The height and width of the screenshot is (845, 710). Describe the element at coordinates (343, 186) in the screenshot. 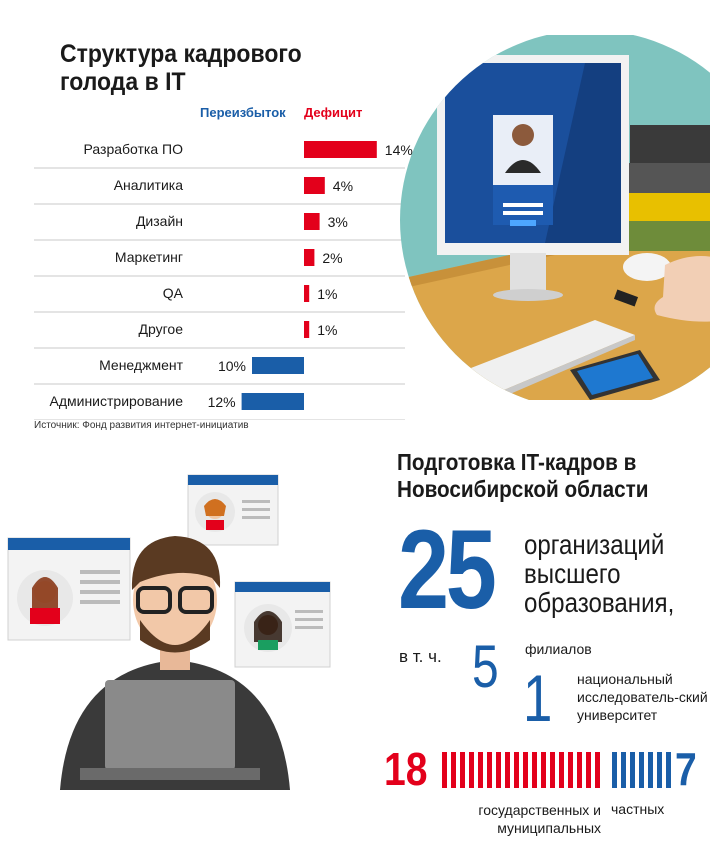

I see `value-label: 4%` at that location.